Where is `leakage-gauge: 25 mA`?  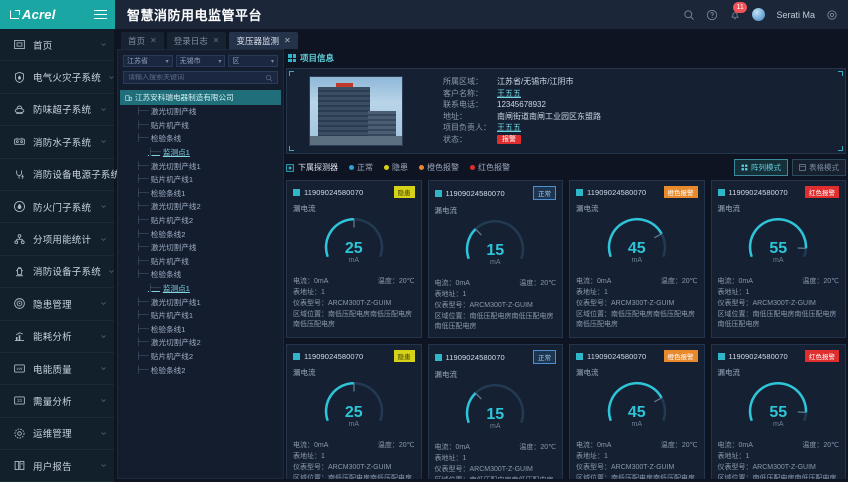
leakage-gauge: 25 mA is located at coordinates (354, 406).